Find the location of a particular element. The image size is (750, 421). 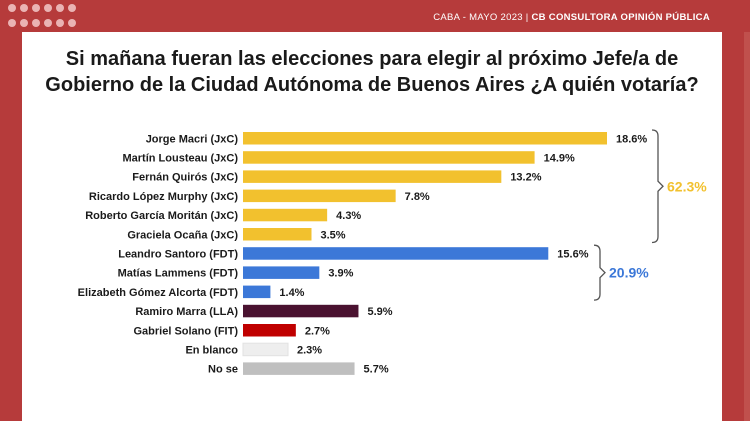

category-label: Matías Lammens (FDT) is located at coordinates (178, 274).